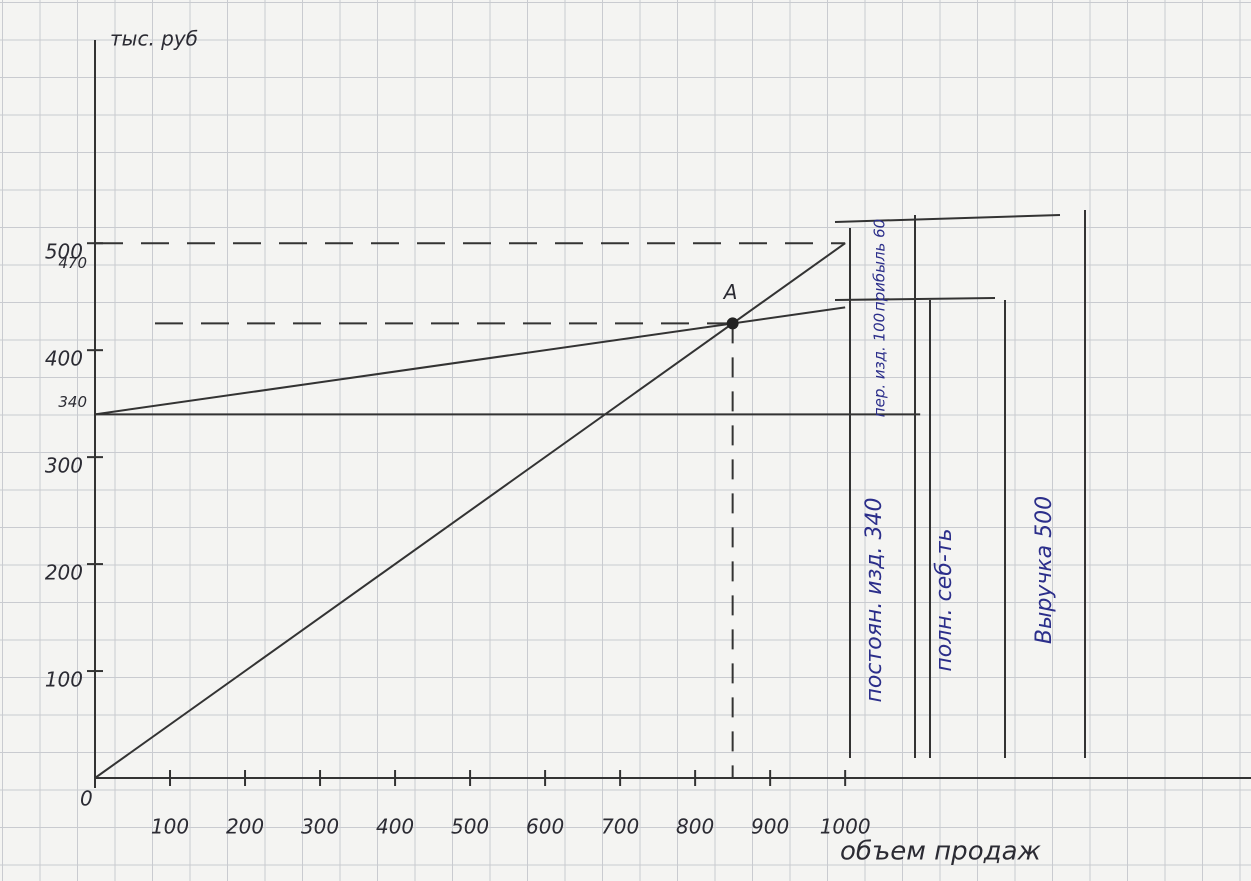  What do you see at coordinates (395, 827) in the screenshot?
I see `x-tick-label: 400` at bounding box center [395, 827].